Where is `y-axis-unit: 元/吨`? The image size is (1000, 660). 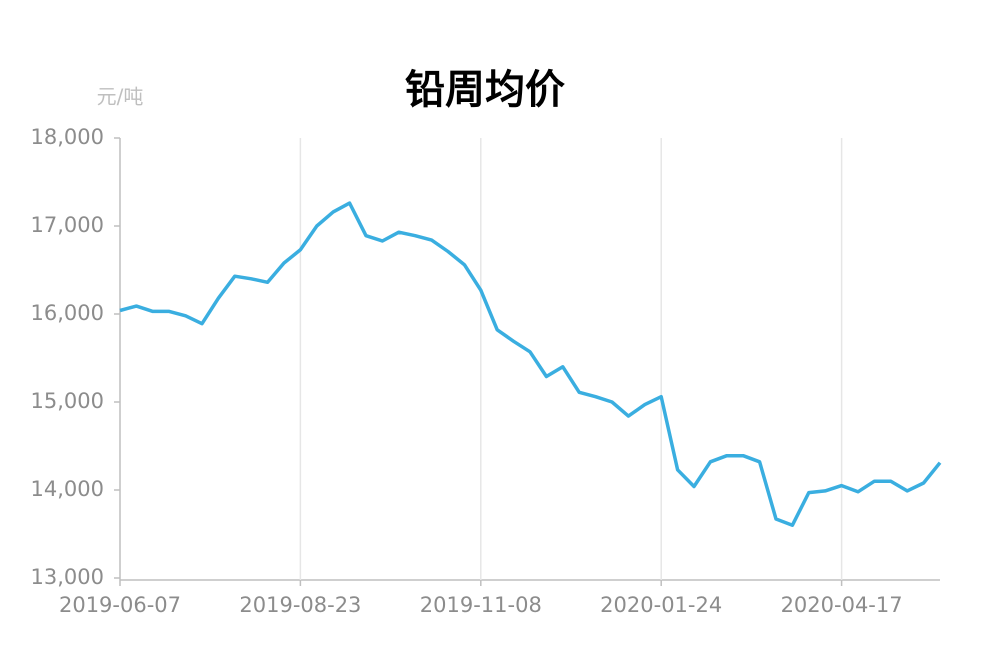 y-axis-unit: 元/吨 is located at coordinates (120, 97).